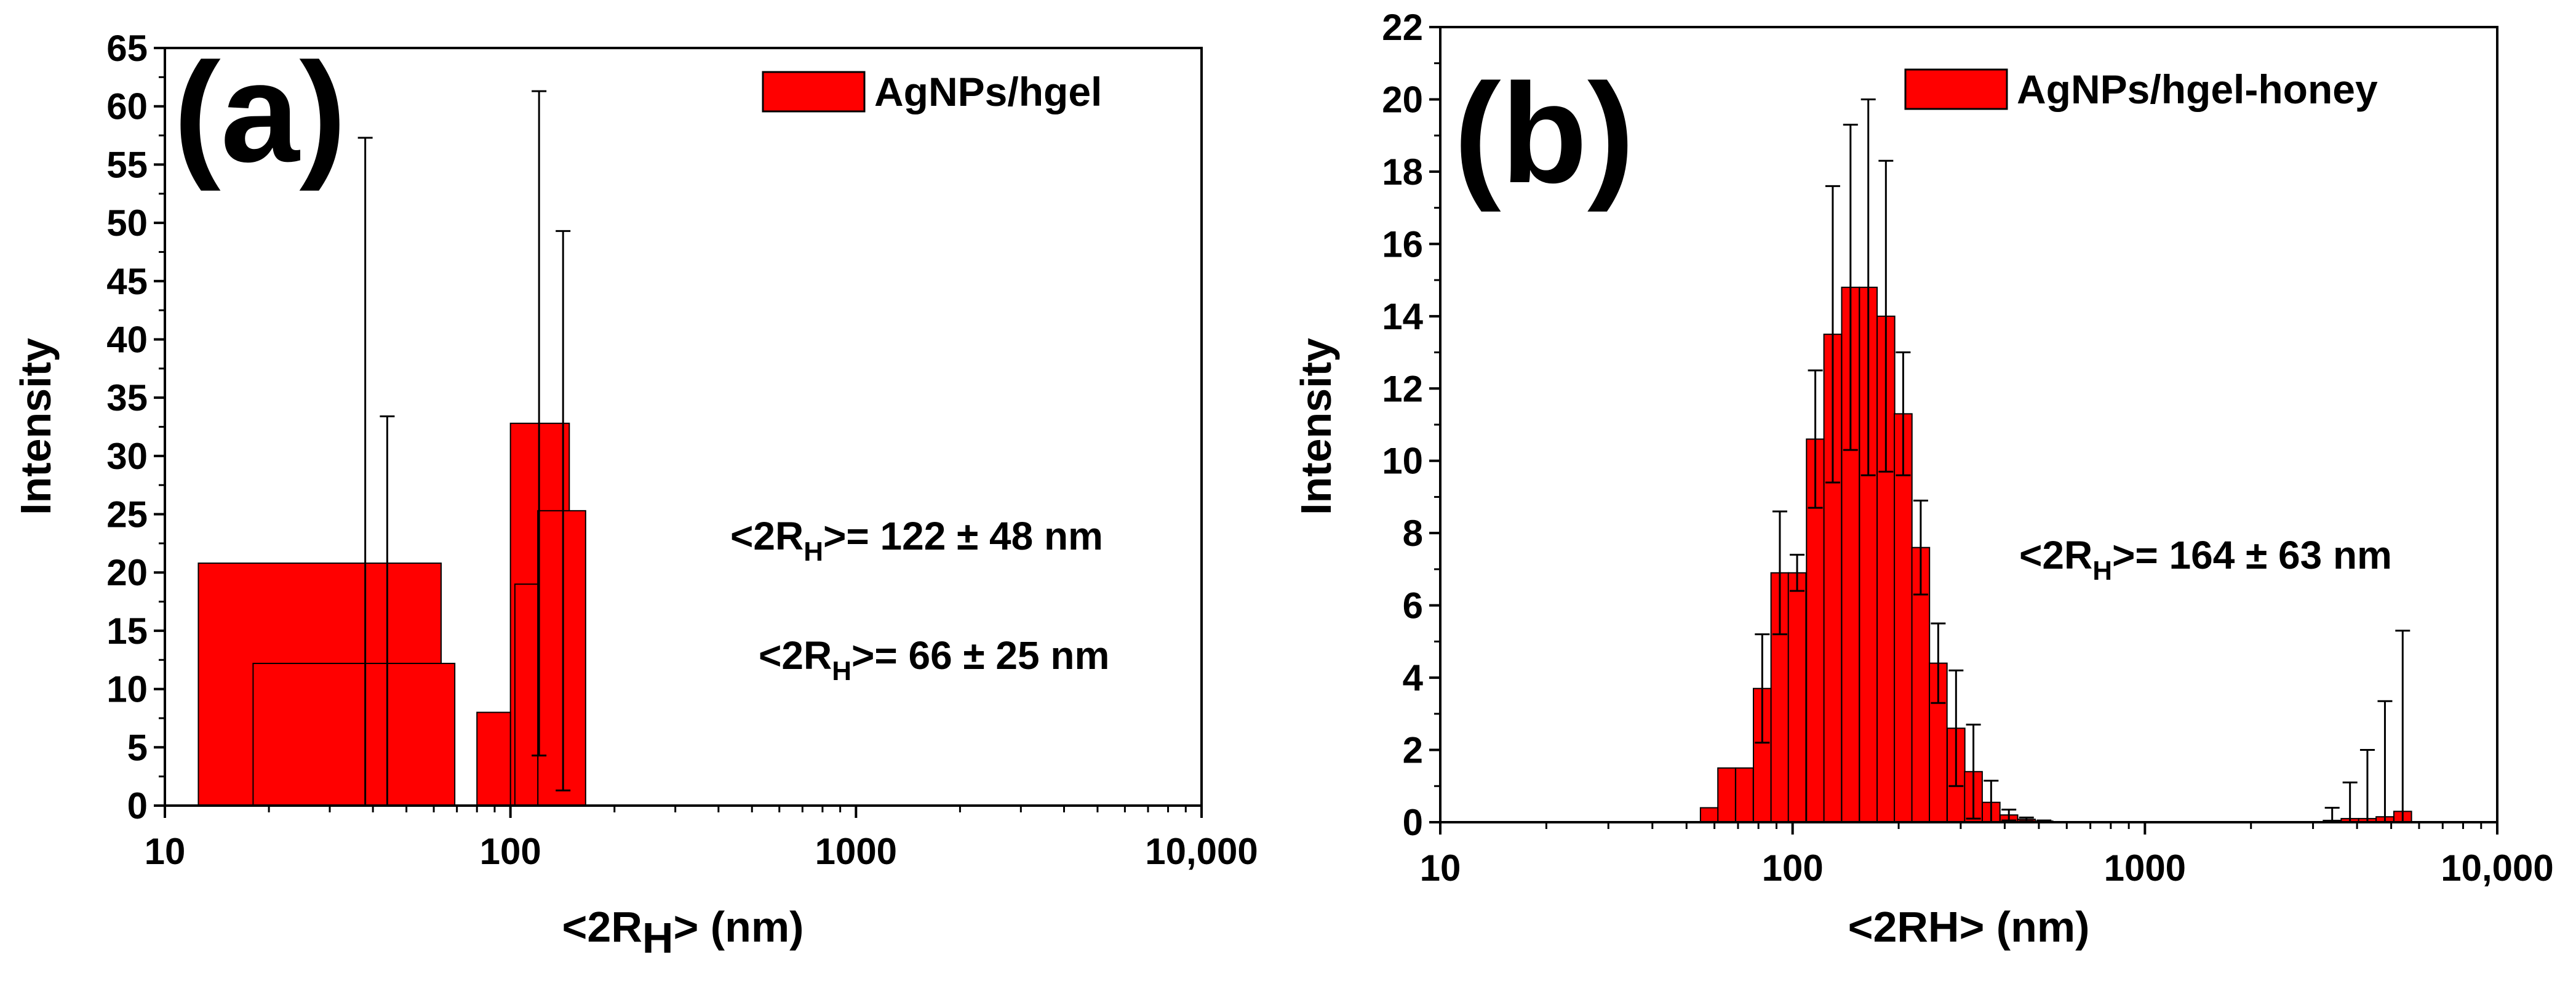 The image size is (2576, 981). Describe the element at coordinates (2205, 559) in the screenshot. I see `annotation: <2RH>= 164 ± 63 nm` at that location.